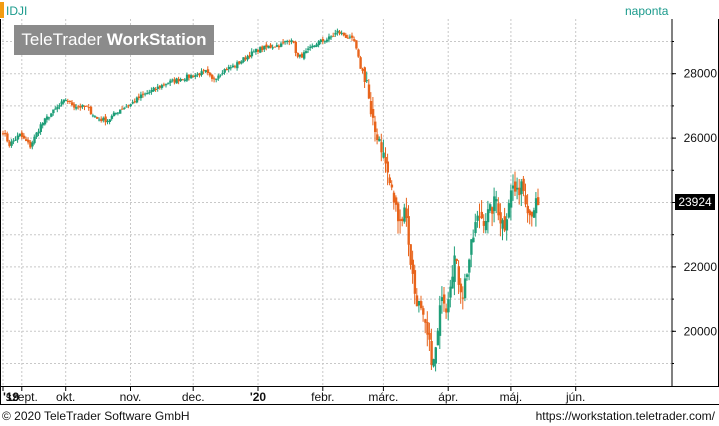 The height and width of the screenshot is (426, 719). Describe the element at coordinates (511, 397) in the screenshot. I see `x-tick-label: máj.` at that location.